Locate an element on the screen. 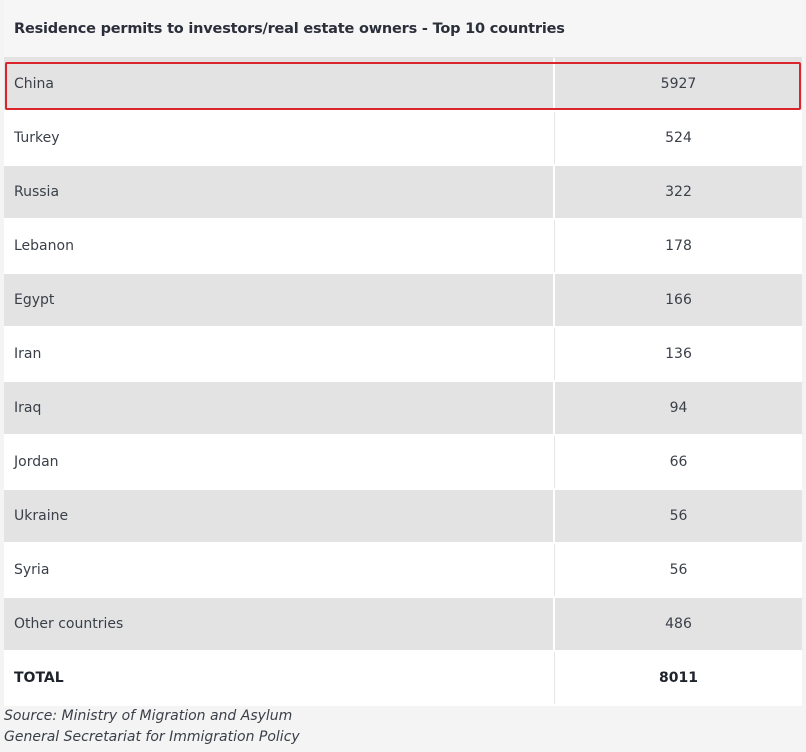 The image size is (806, 752). table-row: Iraq 94 is located at coordinates (403, 409).